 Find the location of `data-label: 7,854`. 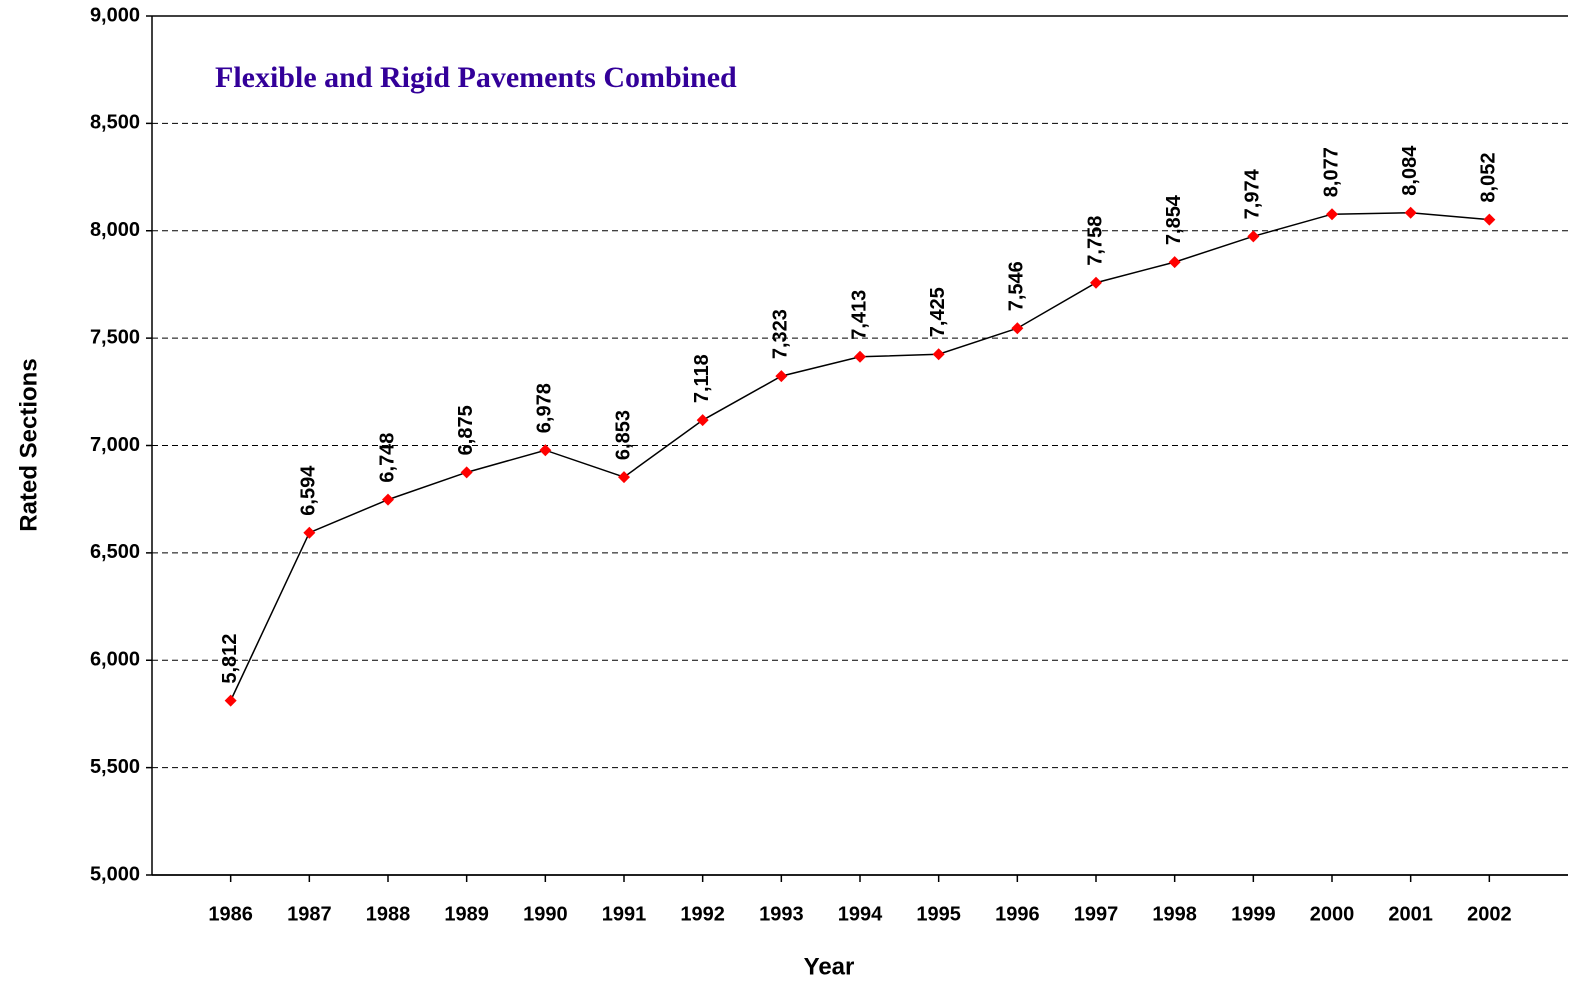

data-label: 7,854 is located at coordinates (1174, 219).